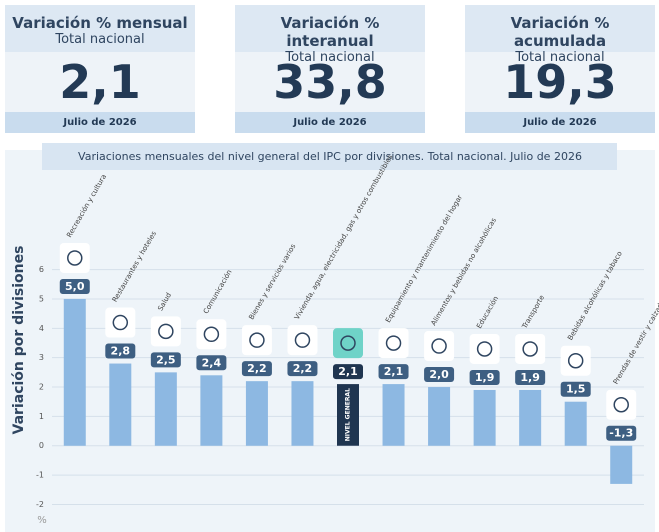 The height and width of the screenshot is (532, 659). I want to click on title-banner, so click(329, 156).